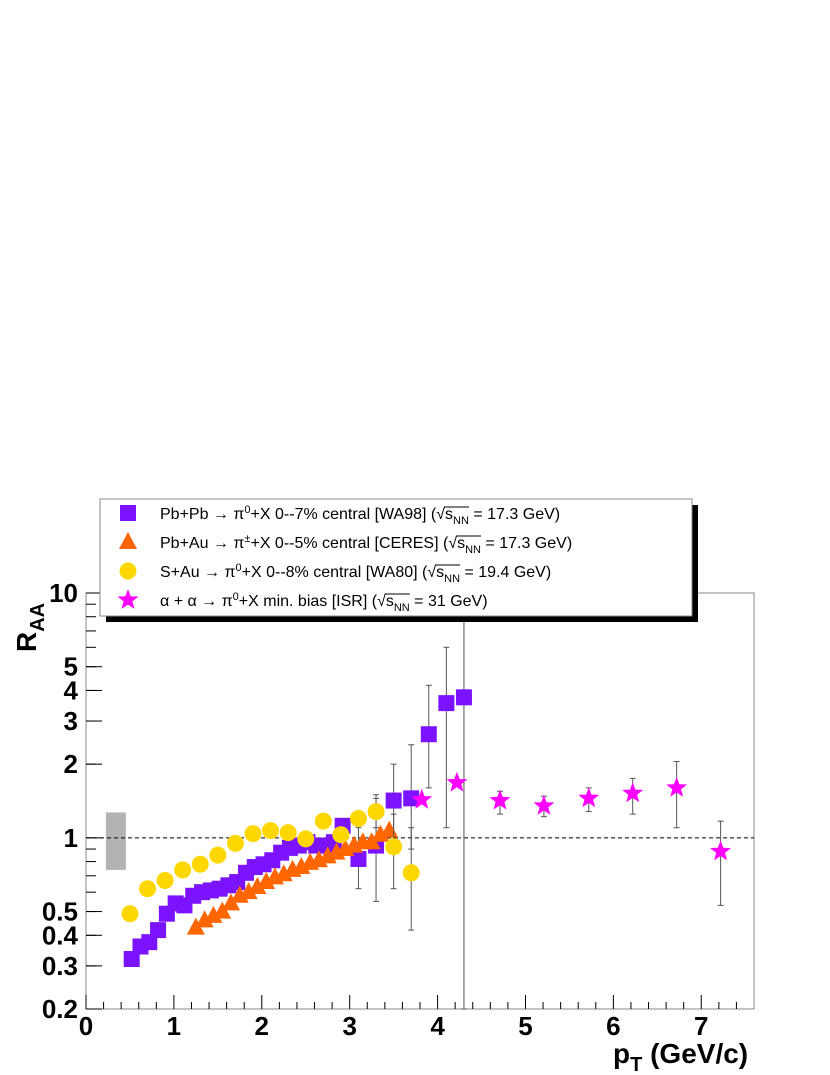 The image size is (830, 1075). I want to click on y-tick-label: 0.4, so click(60, 935).